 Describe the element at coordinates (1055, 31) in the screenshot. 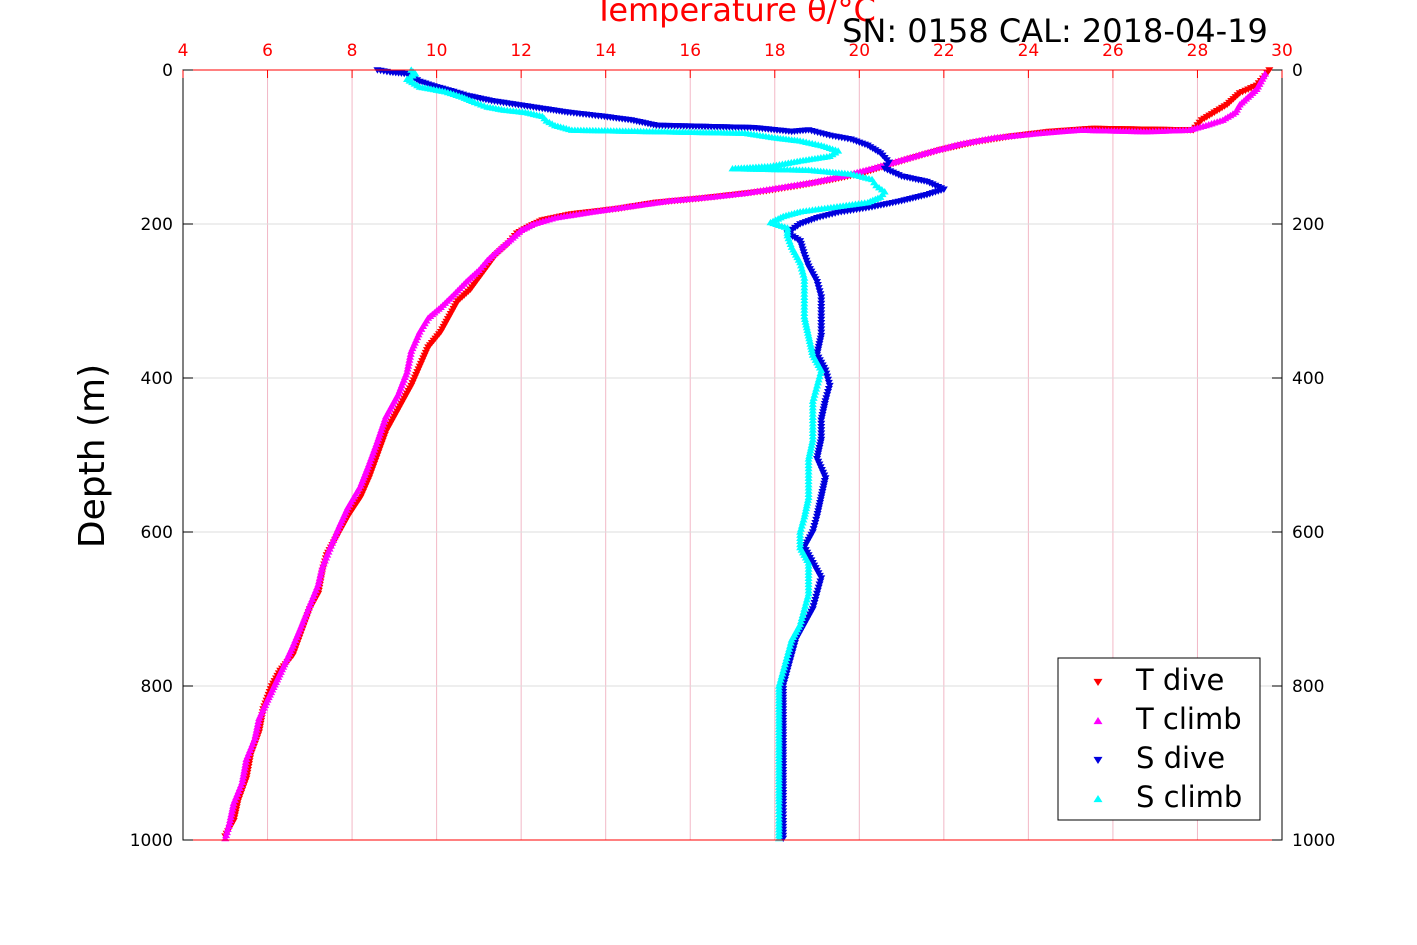

I see `chart-subtitle: SN: 0158 CAL: 2018-04-19` at that location.